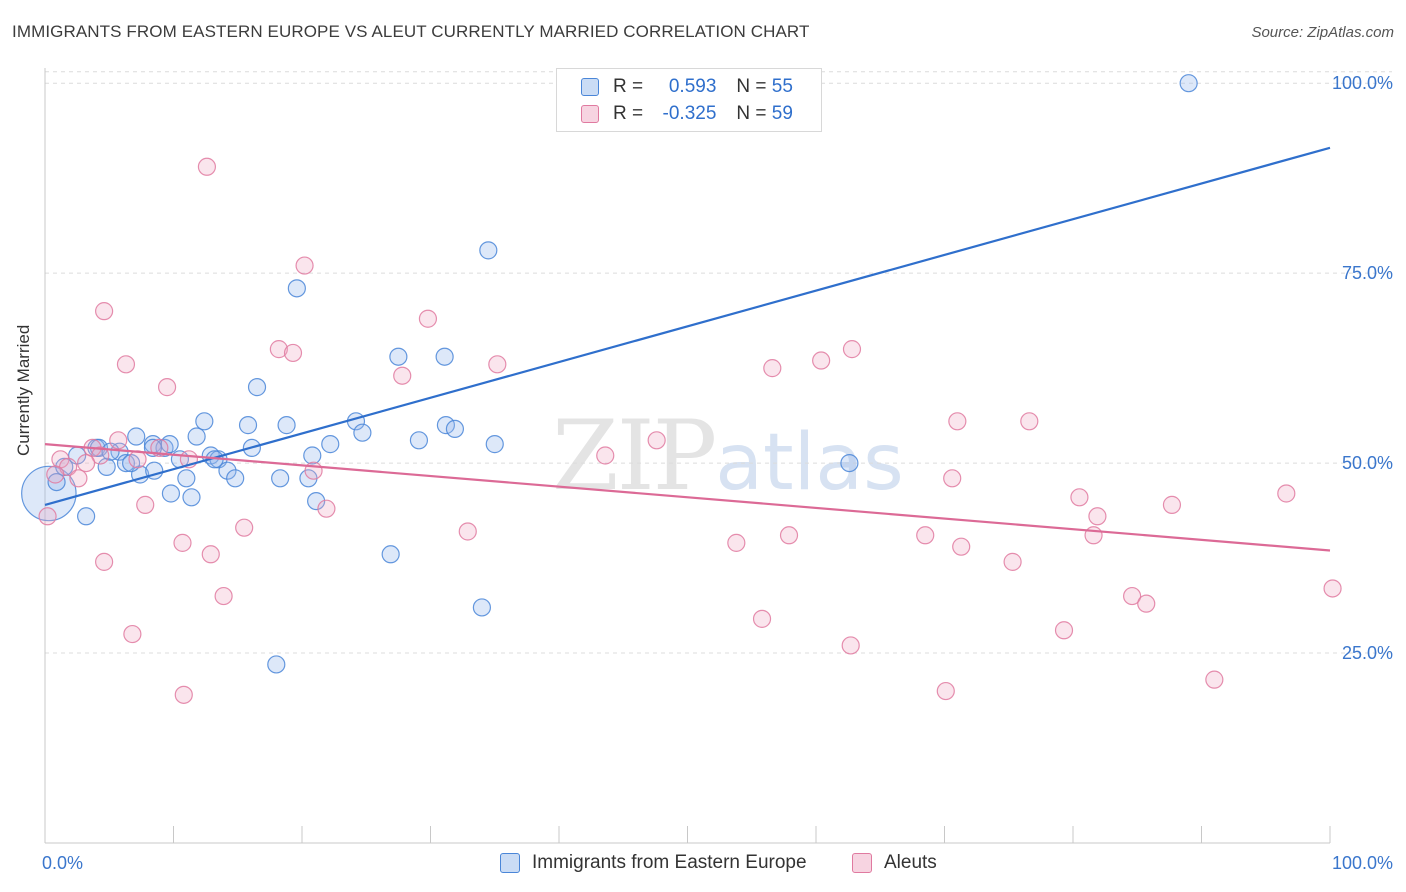 The image size is (1406, 892). Describe the element at coordinates (1367, 463) in the screenshot. I see `y-tick-label: 50.0%` at that location.